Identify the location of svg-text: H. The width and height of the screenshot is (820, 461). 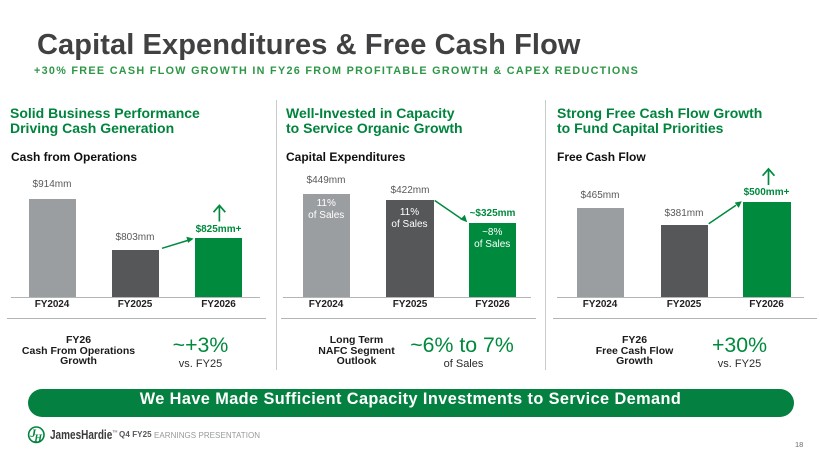
(38, 438).